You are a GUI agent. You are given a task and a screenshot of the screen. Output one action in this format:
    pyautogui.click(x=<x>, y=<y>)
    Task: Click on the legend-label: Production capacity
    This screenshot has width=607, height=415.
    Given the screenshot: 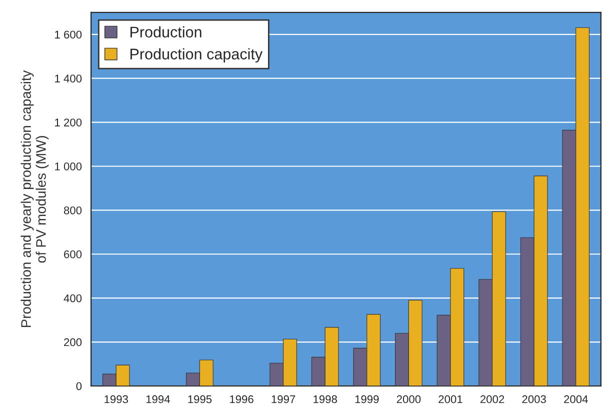 What is the action you would take?
    pyautogui.click(x=196, y=55)
    